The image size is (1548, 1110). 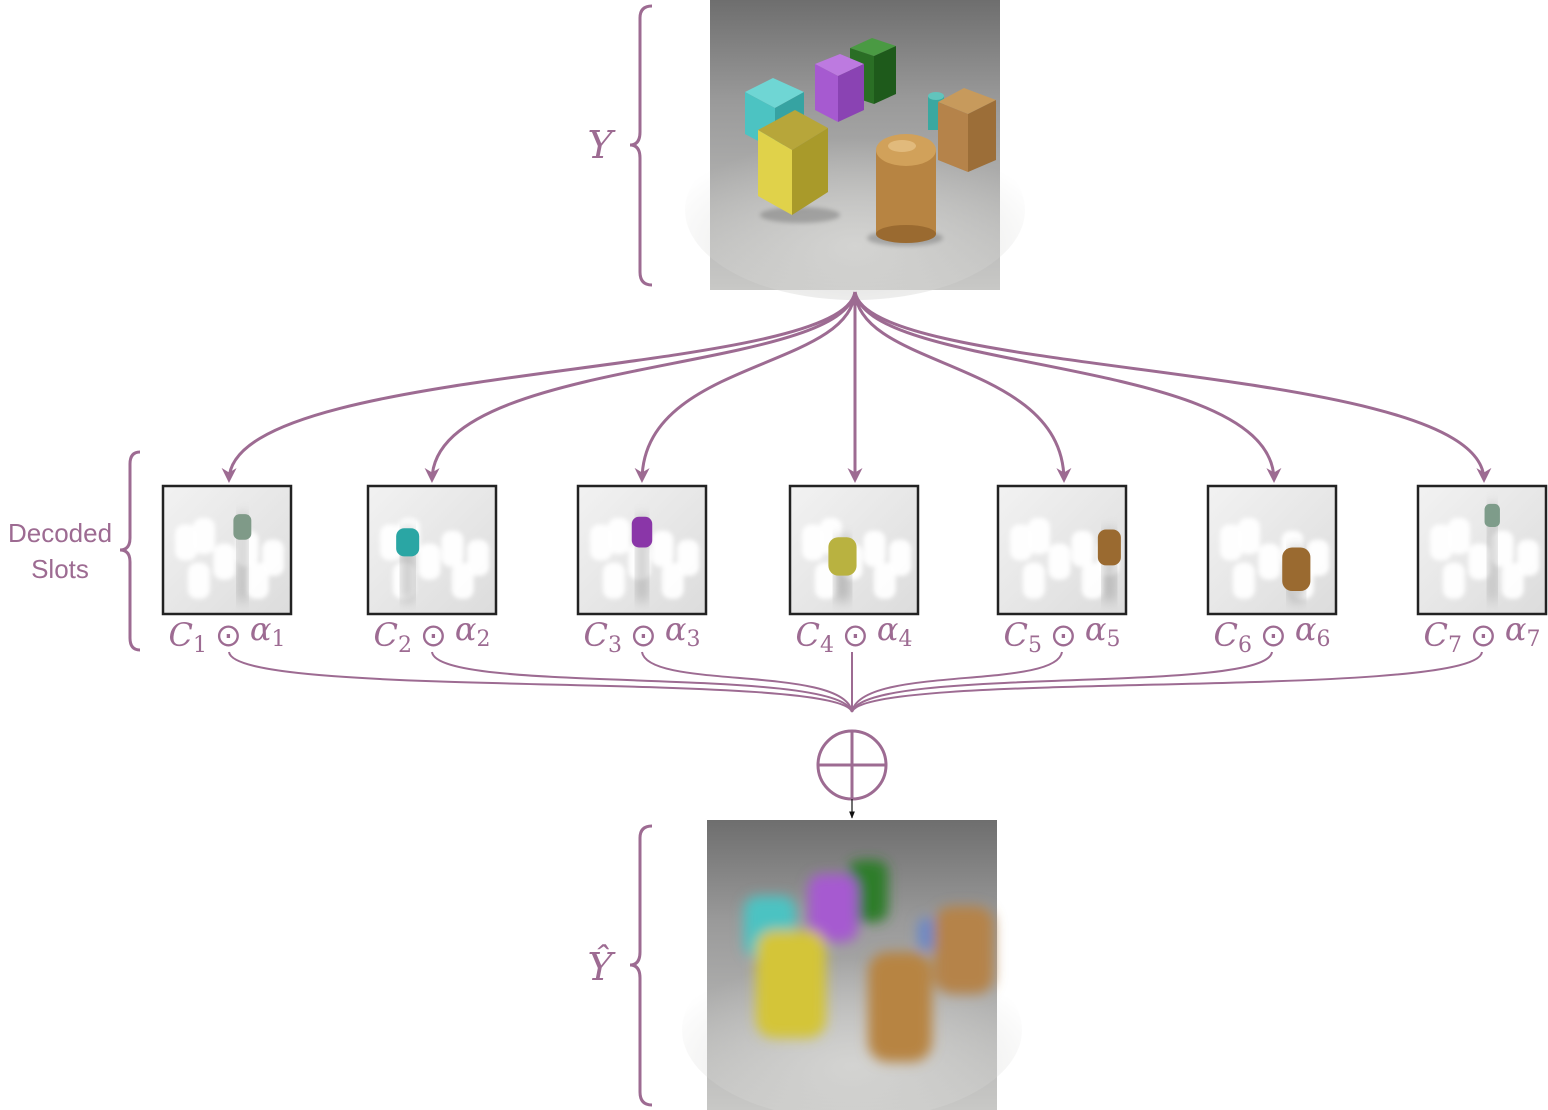 I want to click on slot-label-j: 1, so click(x=278, y=639).